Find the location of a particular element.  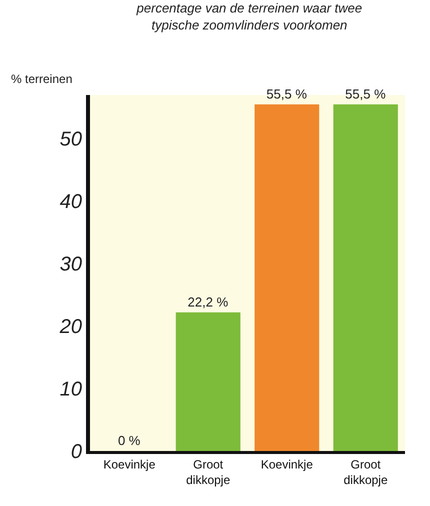

y-tick-label: 40 is located at coordinates (71, 202).